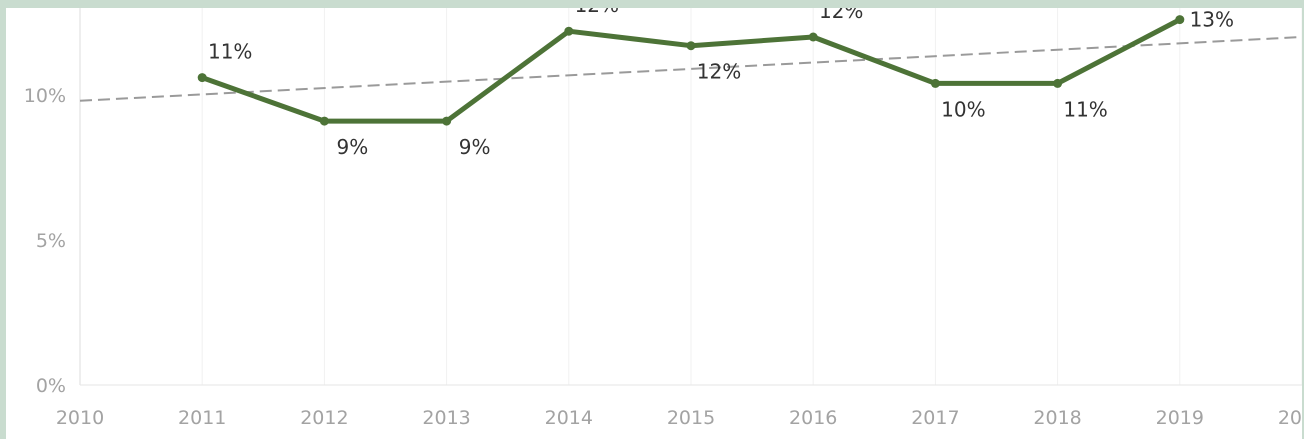  What do you see at coordinates (45, 96) in the screenshot?
I see `y-tick-label: 10%` at bounding box center [45, 96].